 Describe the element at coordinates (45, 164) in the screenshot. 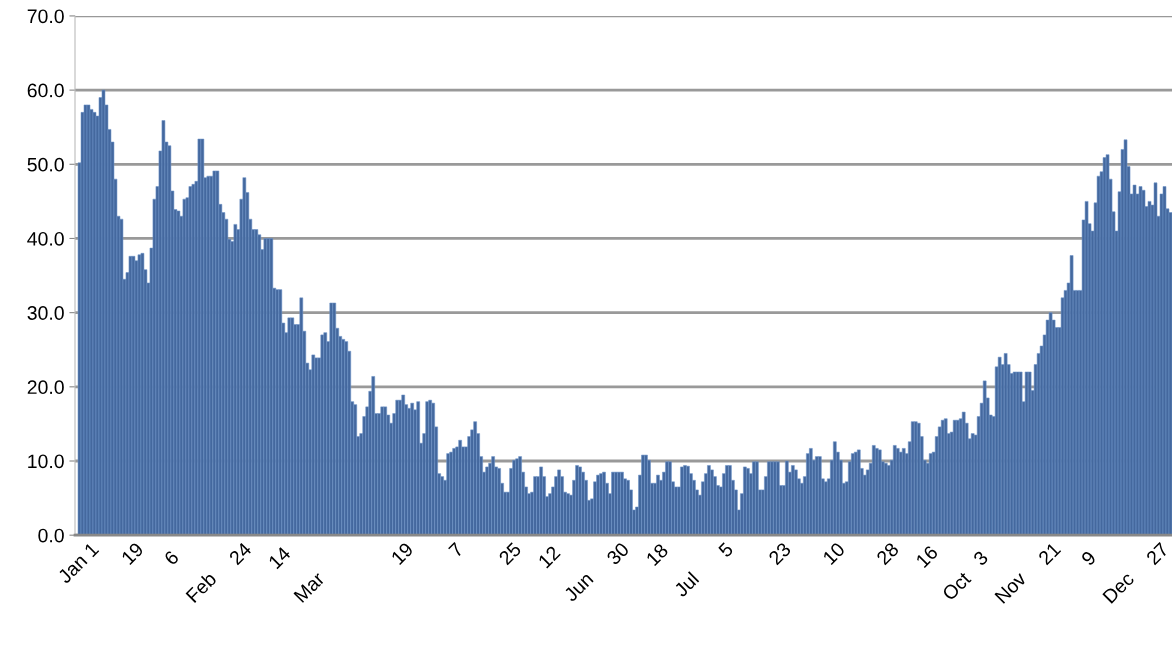

I see `y-tick-label: 50.0` at that location.